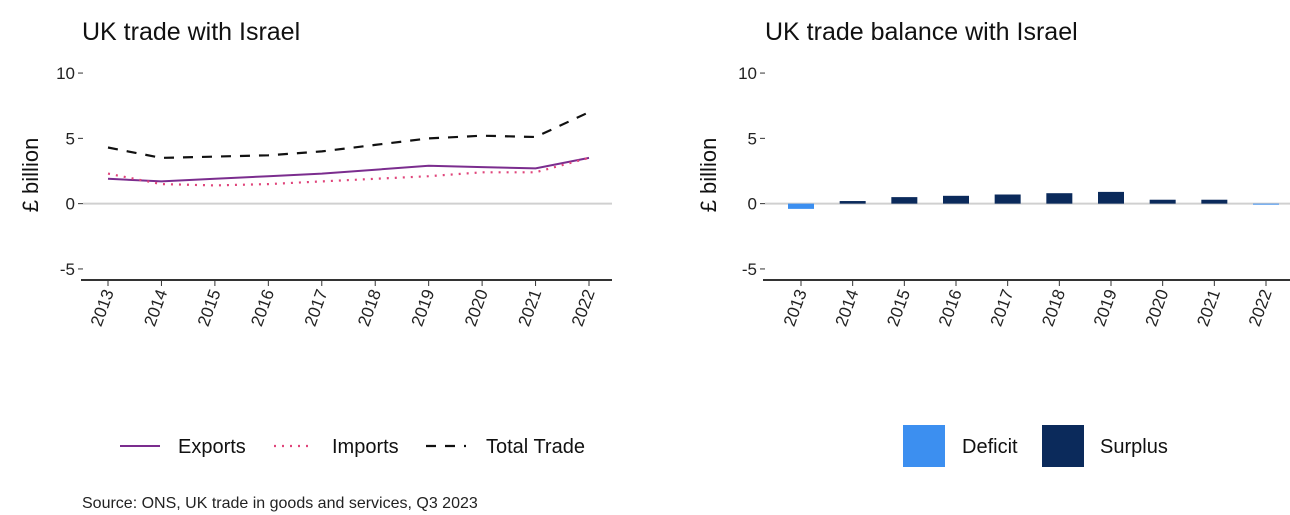 The width and height of the screenshot is (1290, 515). I want to click on right-y-axis-label: £ billion, so click(708, 175).